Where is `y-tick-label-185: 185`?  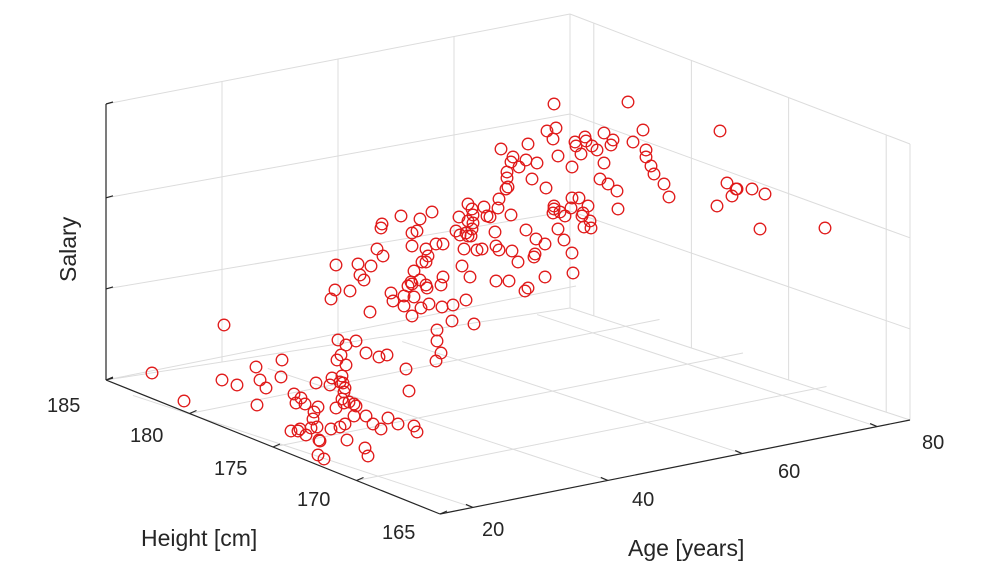
y-tick-label-185: 185 is located at coordinates (63, 406).